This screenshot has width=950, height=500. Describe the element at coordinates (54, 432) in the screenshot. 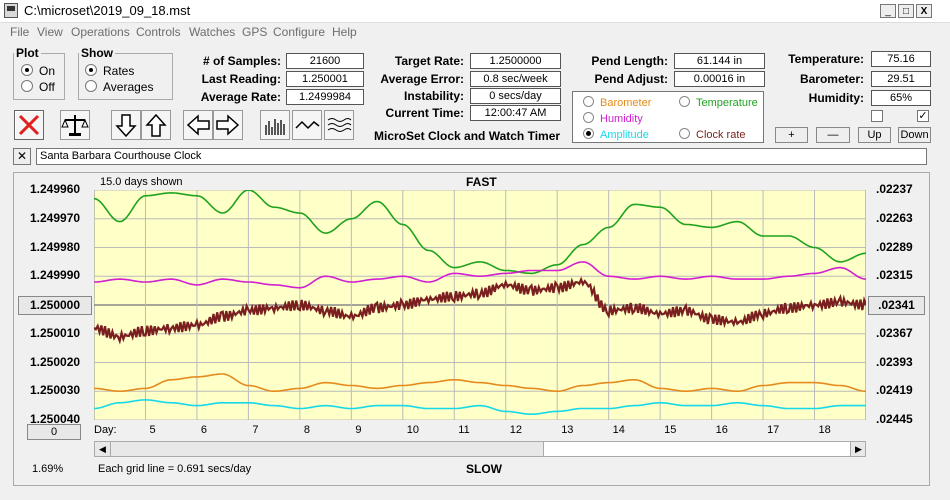

I see `zero-button: 0` at that location.